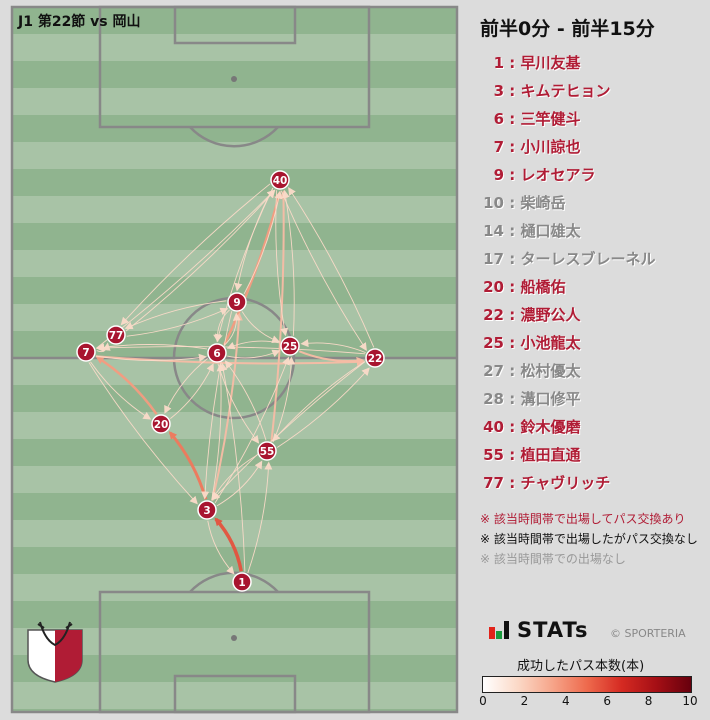 This screenshot has height=720, width=710. Describe the element at coordinates (498, 119) in the screenshot. I see `player-number: 6` at that location.